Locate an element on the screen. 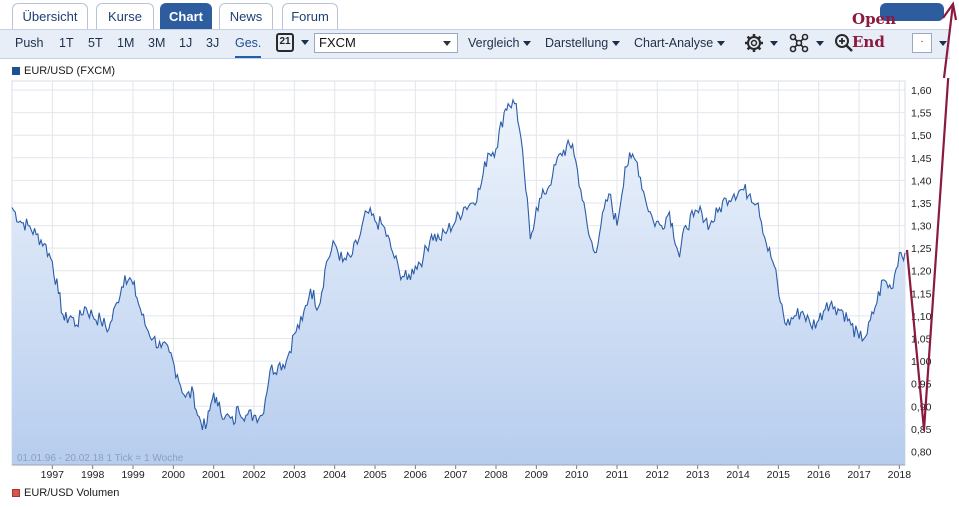  legend-volume-swatch is located at coordinates (16, 493).